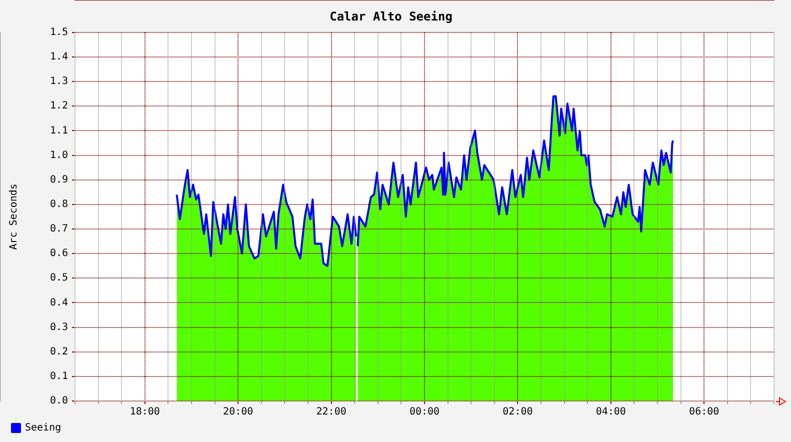  I want to click on y-tick-label: 0.4, so click(59, 302).